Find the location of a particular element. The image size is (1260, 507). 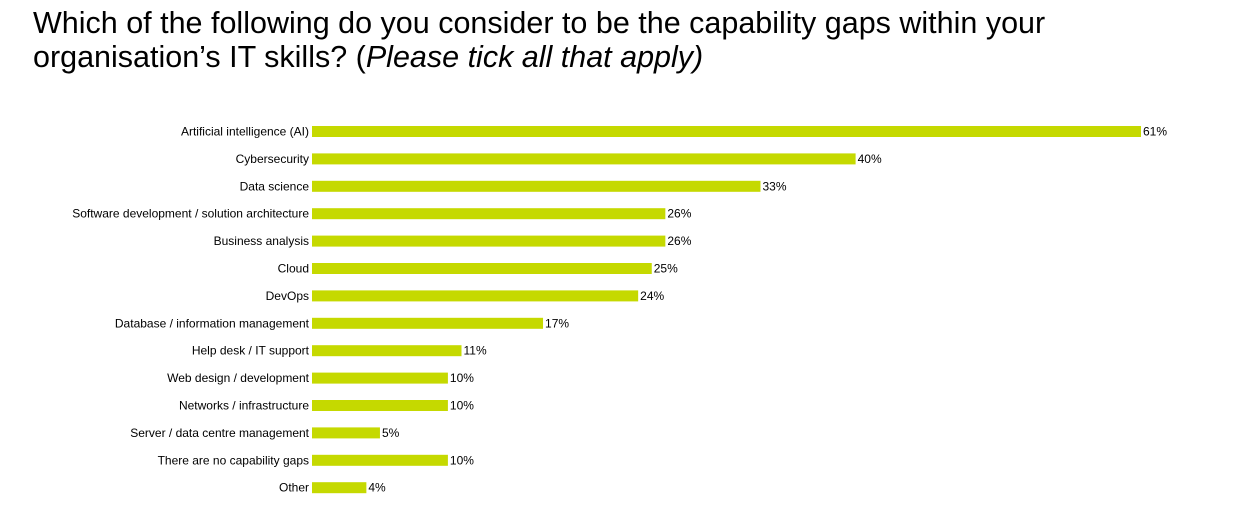

data-label: 33% is located at coordinates (774, 186).